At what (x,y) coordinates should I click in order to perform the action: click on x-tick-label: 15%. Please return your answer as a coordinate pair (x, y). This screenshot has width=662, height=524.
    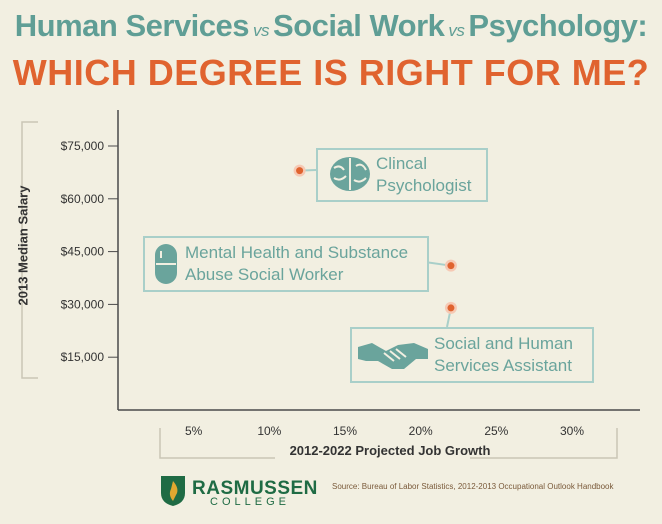
    Looking at the image, I should click on (345, 431).